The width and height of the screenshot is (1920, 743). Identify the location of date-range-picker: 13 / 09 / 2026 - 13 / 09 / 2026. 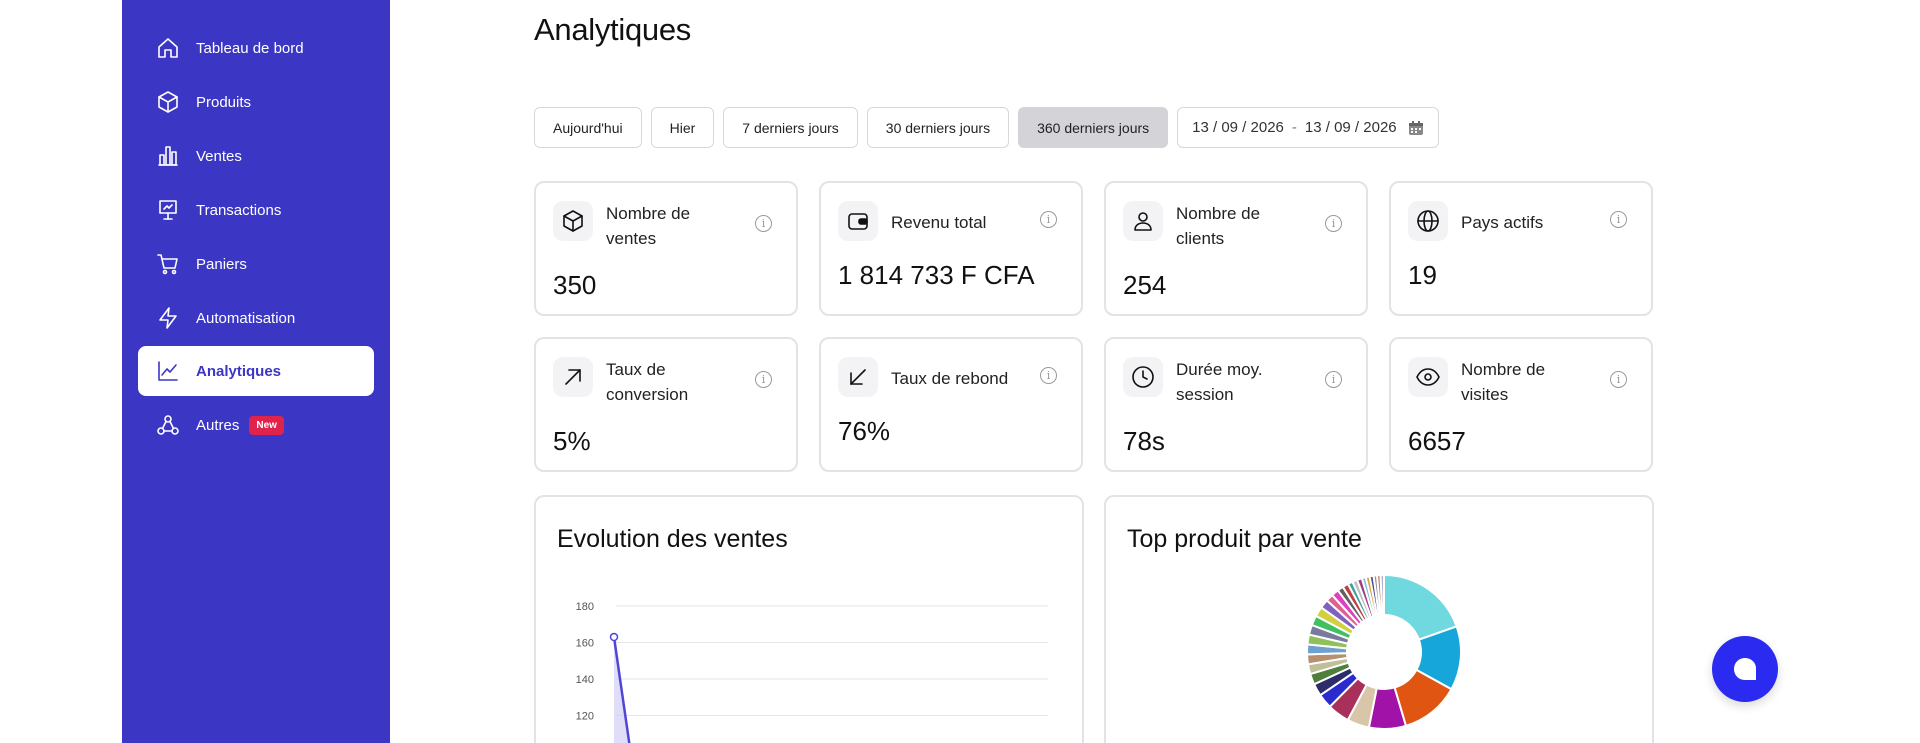
(1308, 127).